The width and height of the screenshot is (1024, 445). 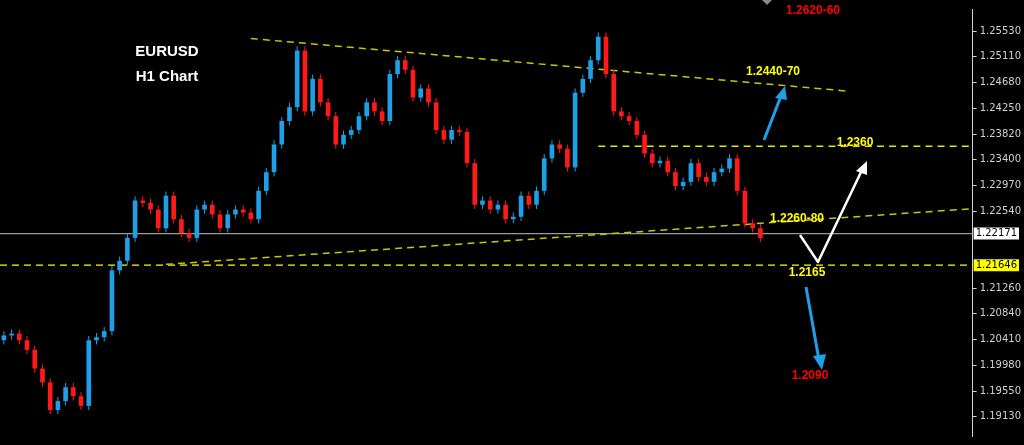 I want to click on text: H1 Chart, so click(x=167, y=76).